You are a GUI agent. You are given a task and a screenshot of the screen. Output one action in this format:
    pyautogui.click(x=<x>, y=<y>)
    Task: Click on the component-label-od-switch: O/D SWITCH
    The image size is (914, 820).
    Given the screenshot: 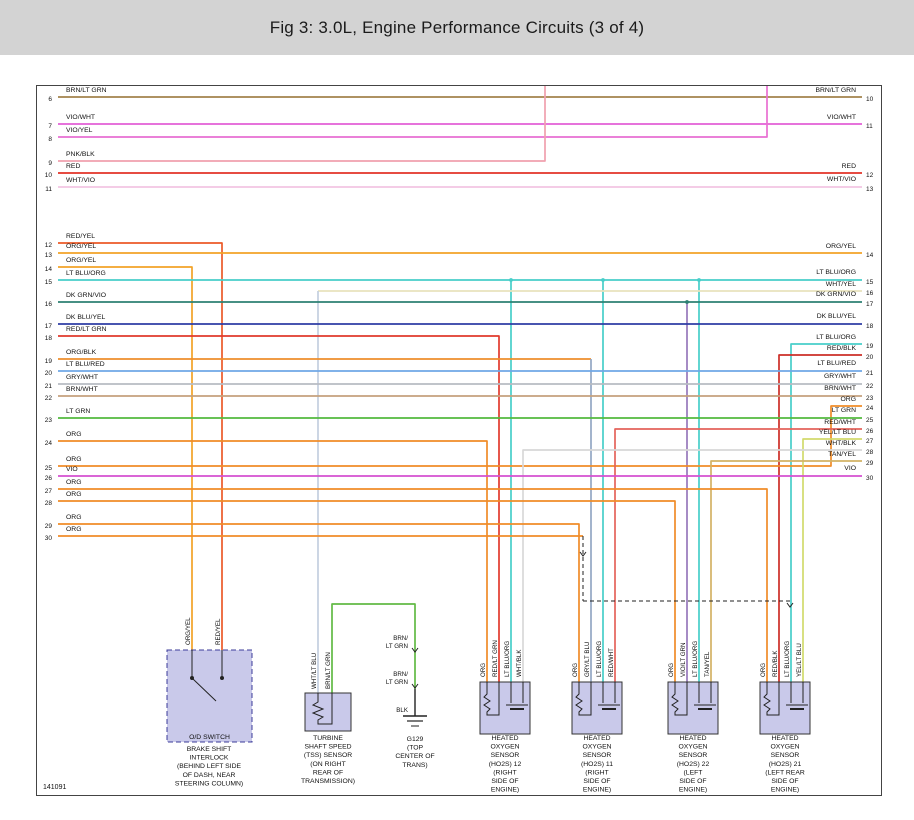 What is the action you would take?
    pyautogui.click(x=209, y=737)
    